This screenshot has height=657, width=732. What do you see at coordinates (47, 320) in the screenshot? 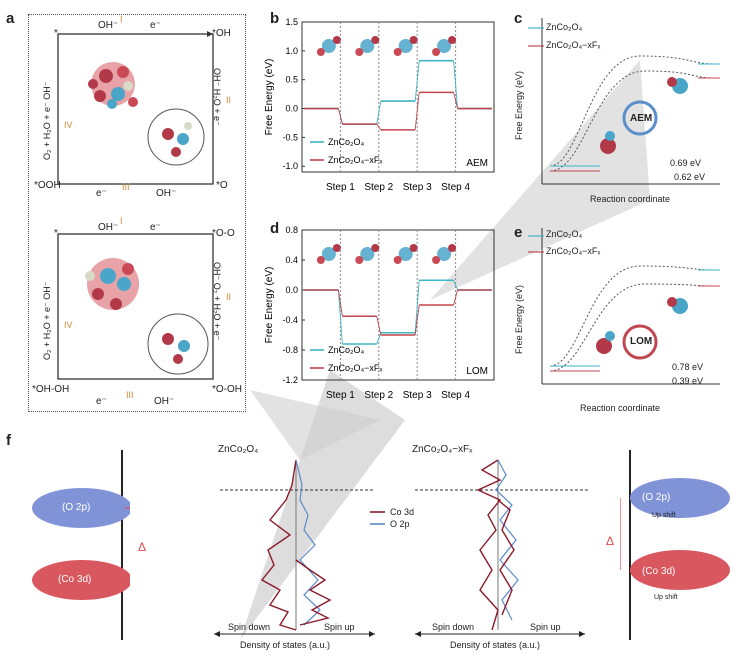
I see `lom-left-side: O₂ + H₂O + e⁻ OH⁻` at bounding box center [47, 320].